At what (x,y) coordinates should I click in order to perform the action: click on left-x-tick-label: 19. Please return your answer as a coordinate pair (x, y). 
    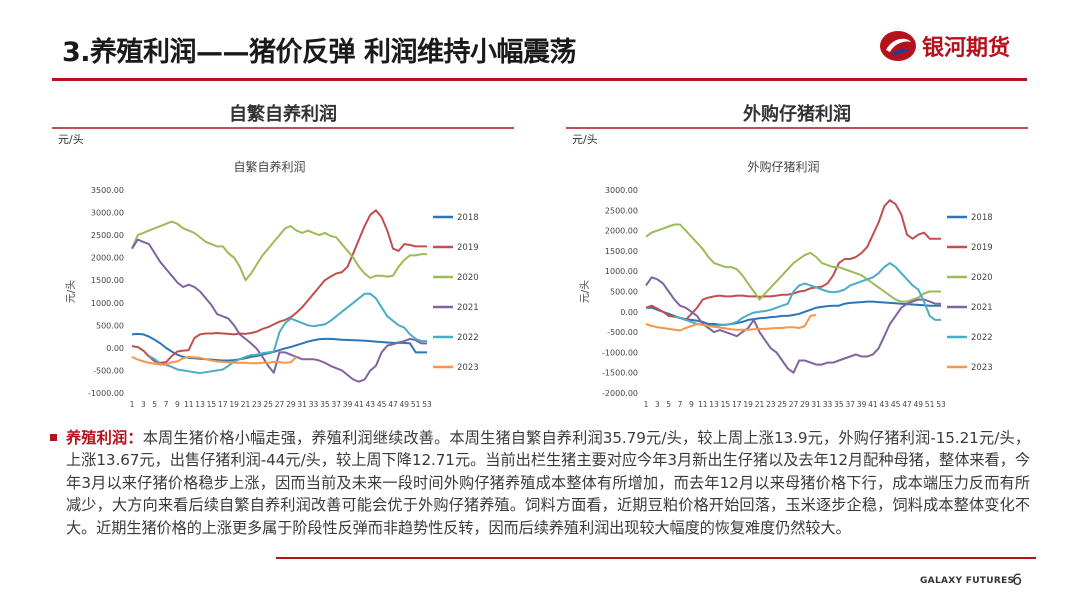
    Looking at the image, I should click on (234, 404).